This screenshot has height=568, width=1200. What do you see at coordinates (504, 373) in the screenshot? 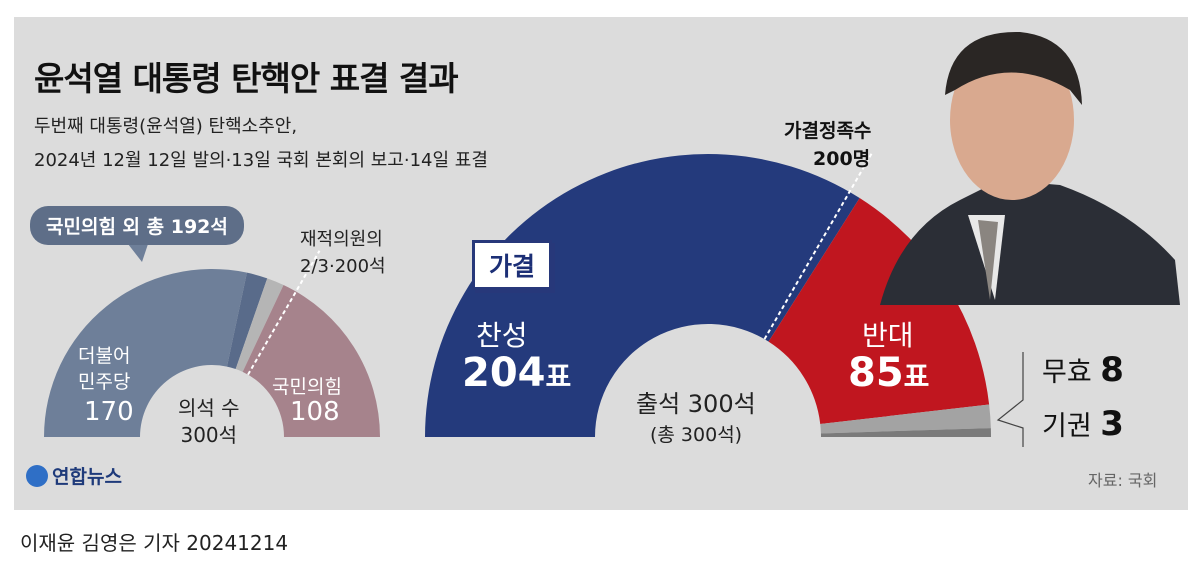
I see `yes-count: 204` at bounding box center [504, 373].